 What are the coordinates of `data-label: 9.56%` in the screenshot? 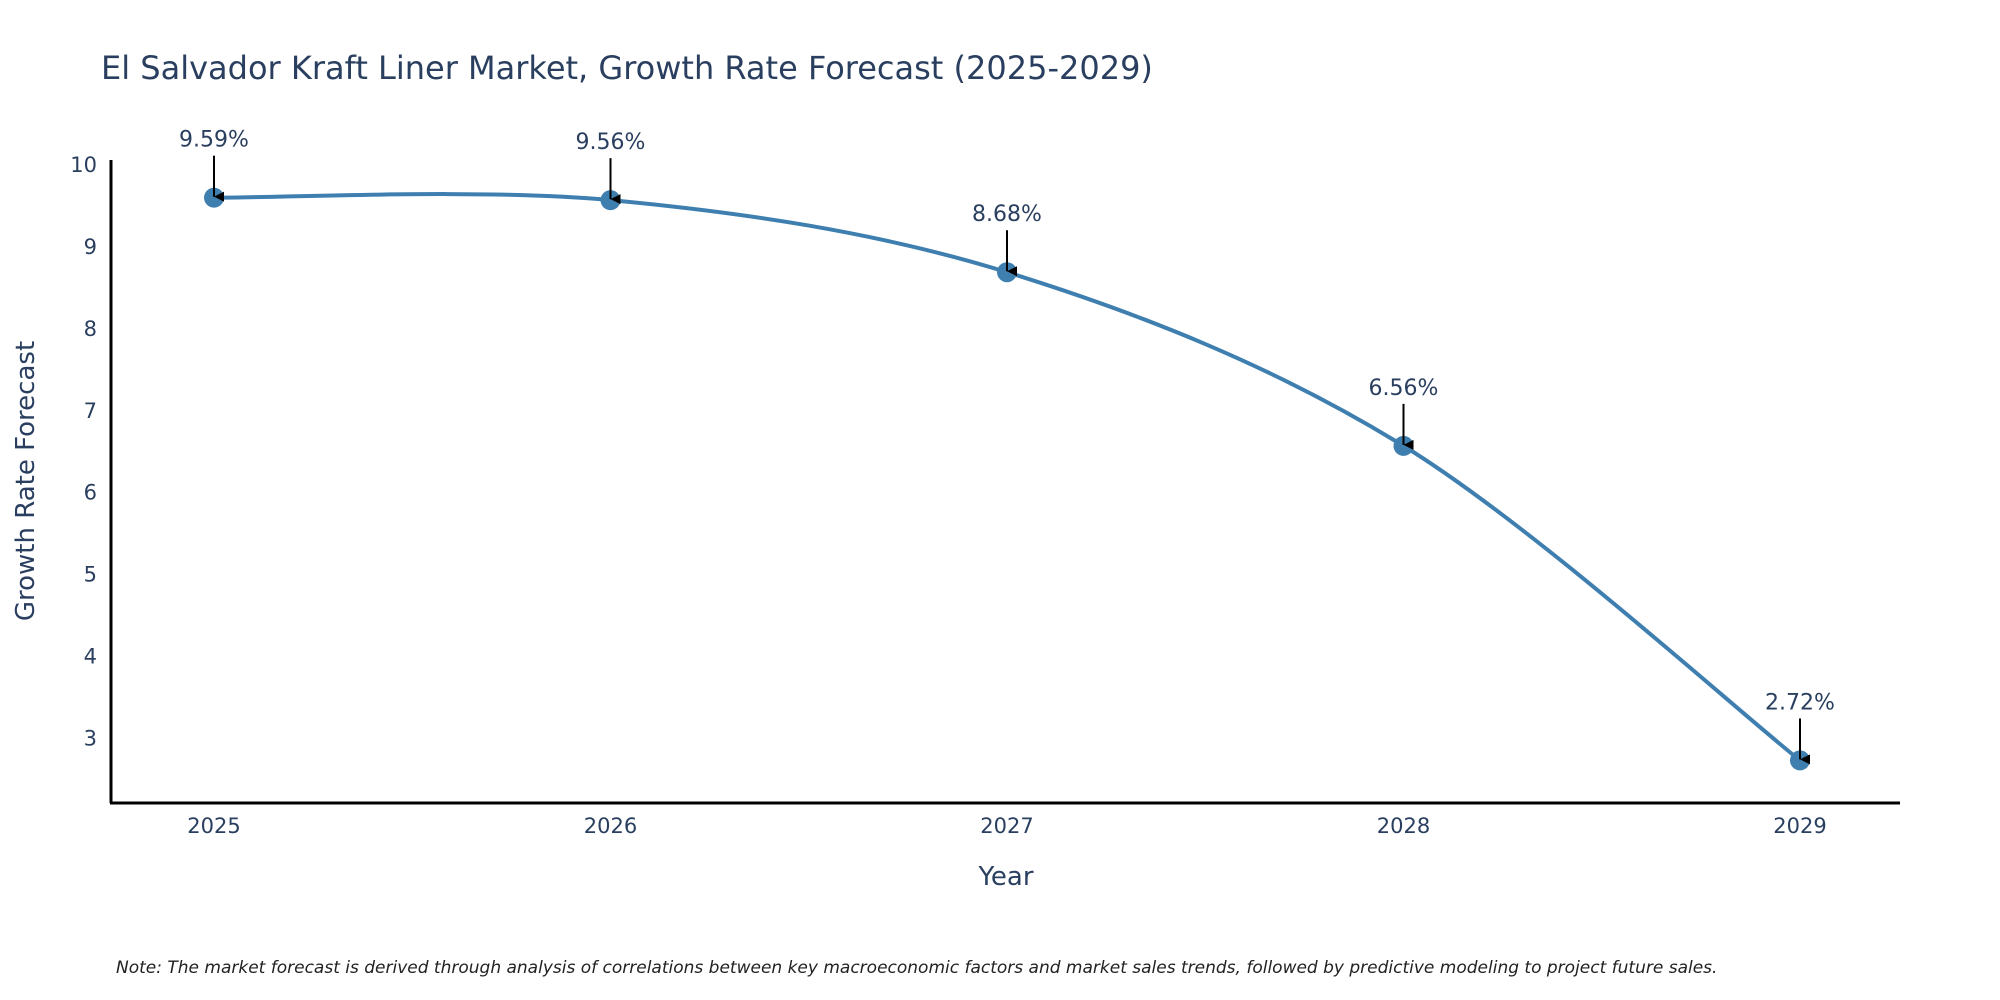 It's located at (611, 142).